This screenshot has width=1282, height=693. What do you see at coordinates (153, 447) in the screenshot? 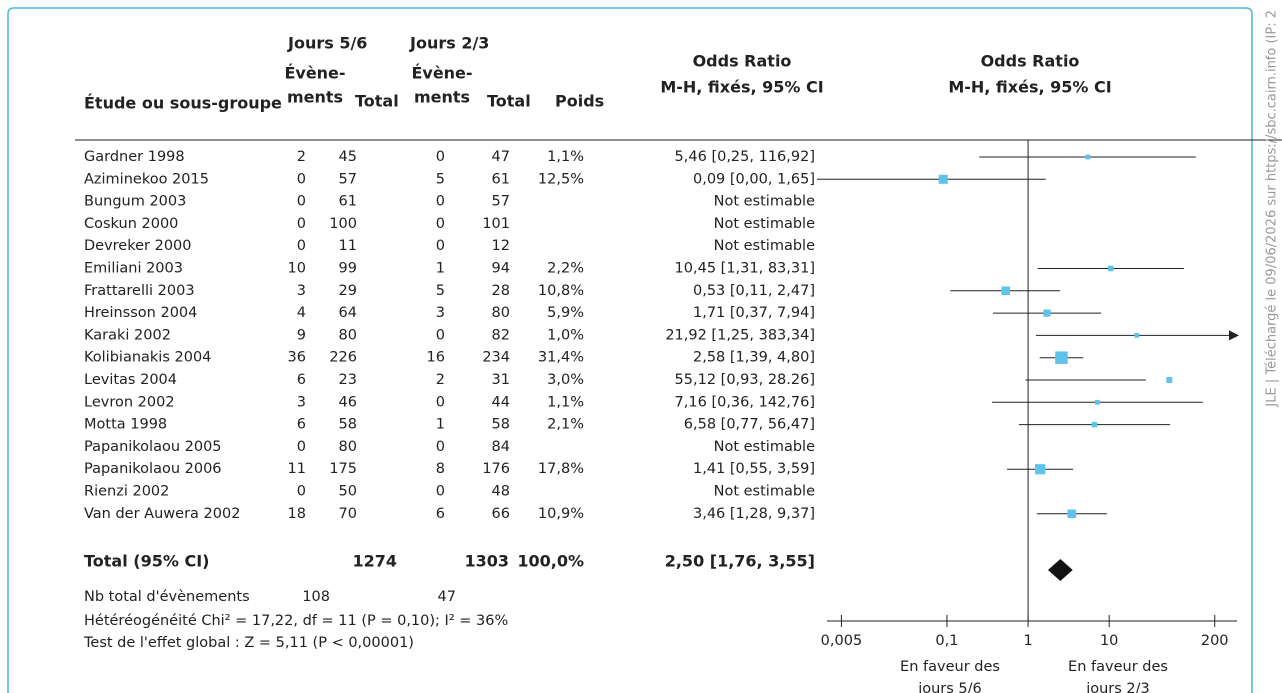
I see `study-name: Papanikolaou 2005` at bounding box center [153, 447].